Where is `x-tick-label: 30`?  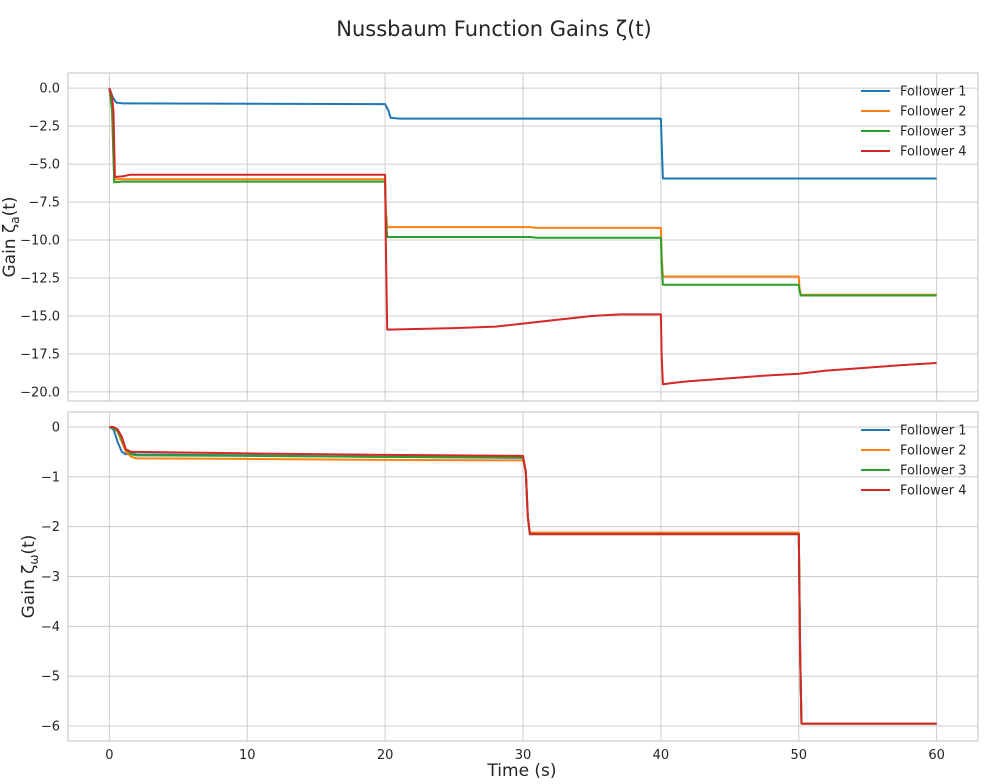 x-tick-label: 30 is located at coordinates (523, 755).